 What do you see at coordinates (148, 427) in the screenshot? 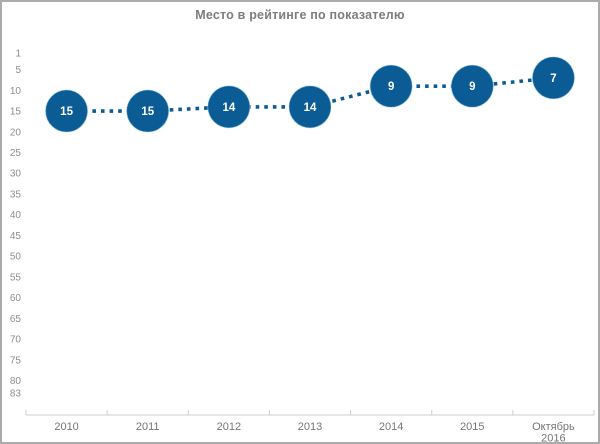
I see `x-axis-tick-label: 2011` at bounding box center [148, 427].